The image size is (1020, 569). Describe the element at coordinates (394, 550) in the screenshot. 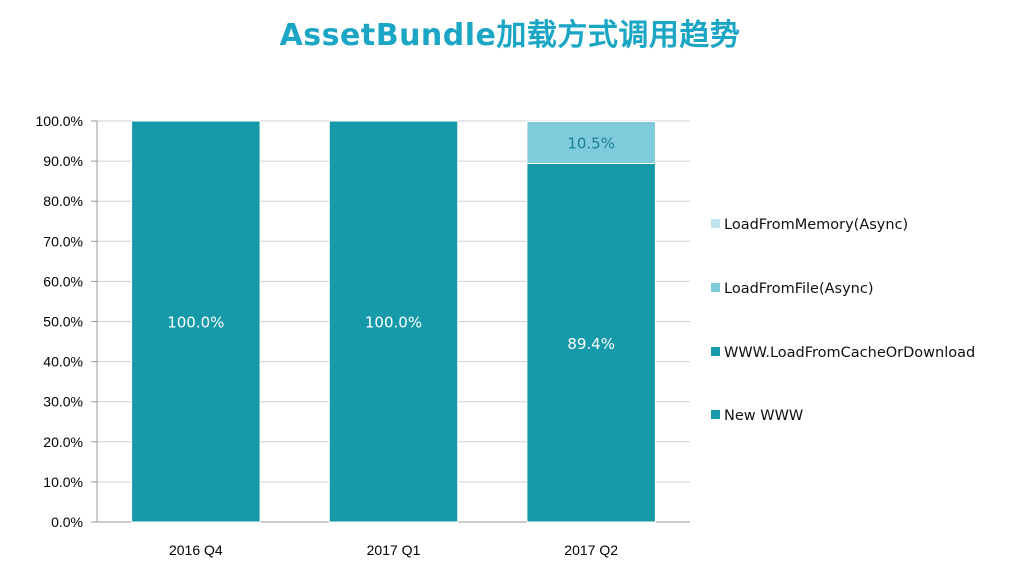

I see `x-category-label: 2017 Q1` at that location.